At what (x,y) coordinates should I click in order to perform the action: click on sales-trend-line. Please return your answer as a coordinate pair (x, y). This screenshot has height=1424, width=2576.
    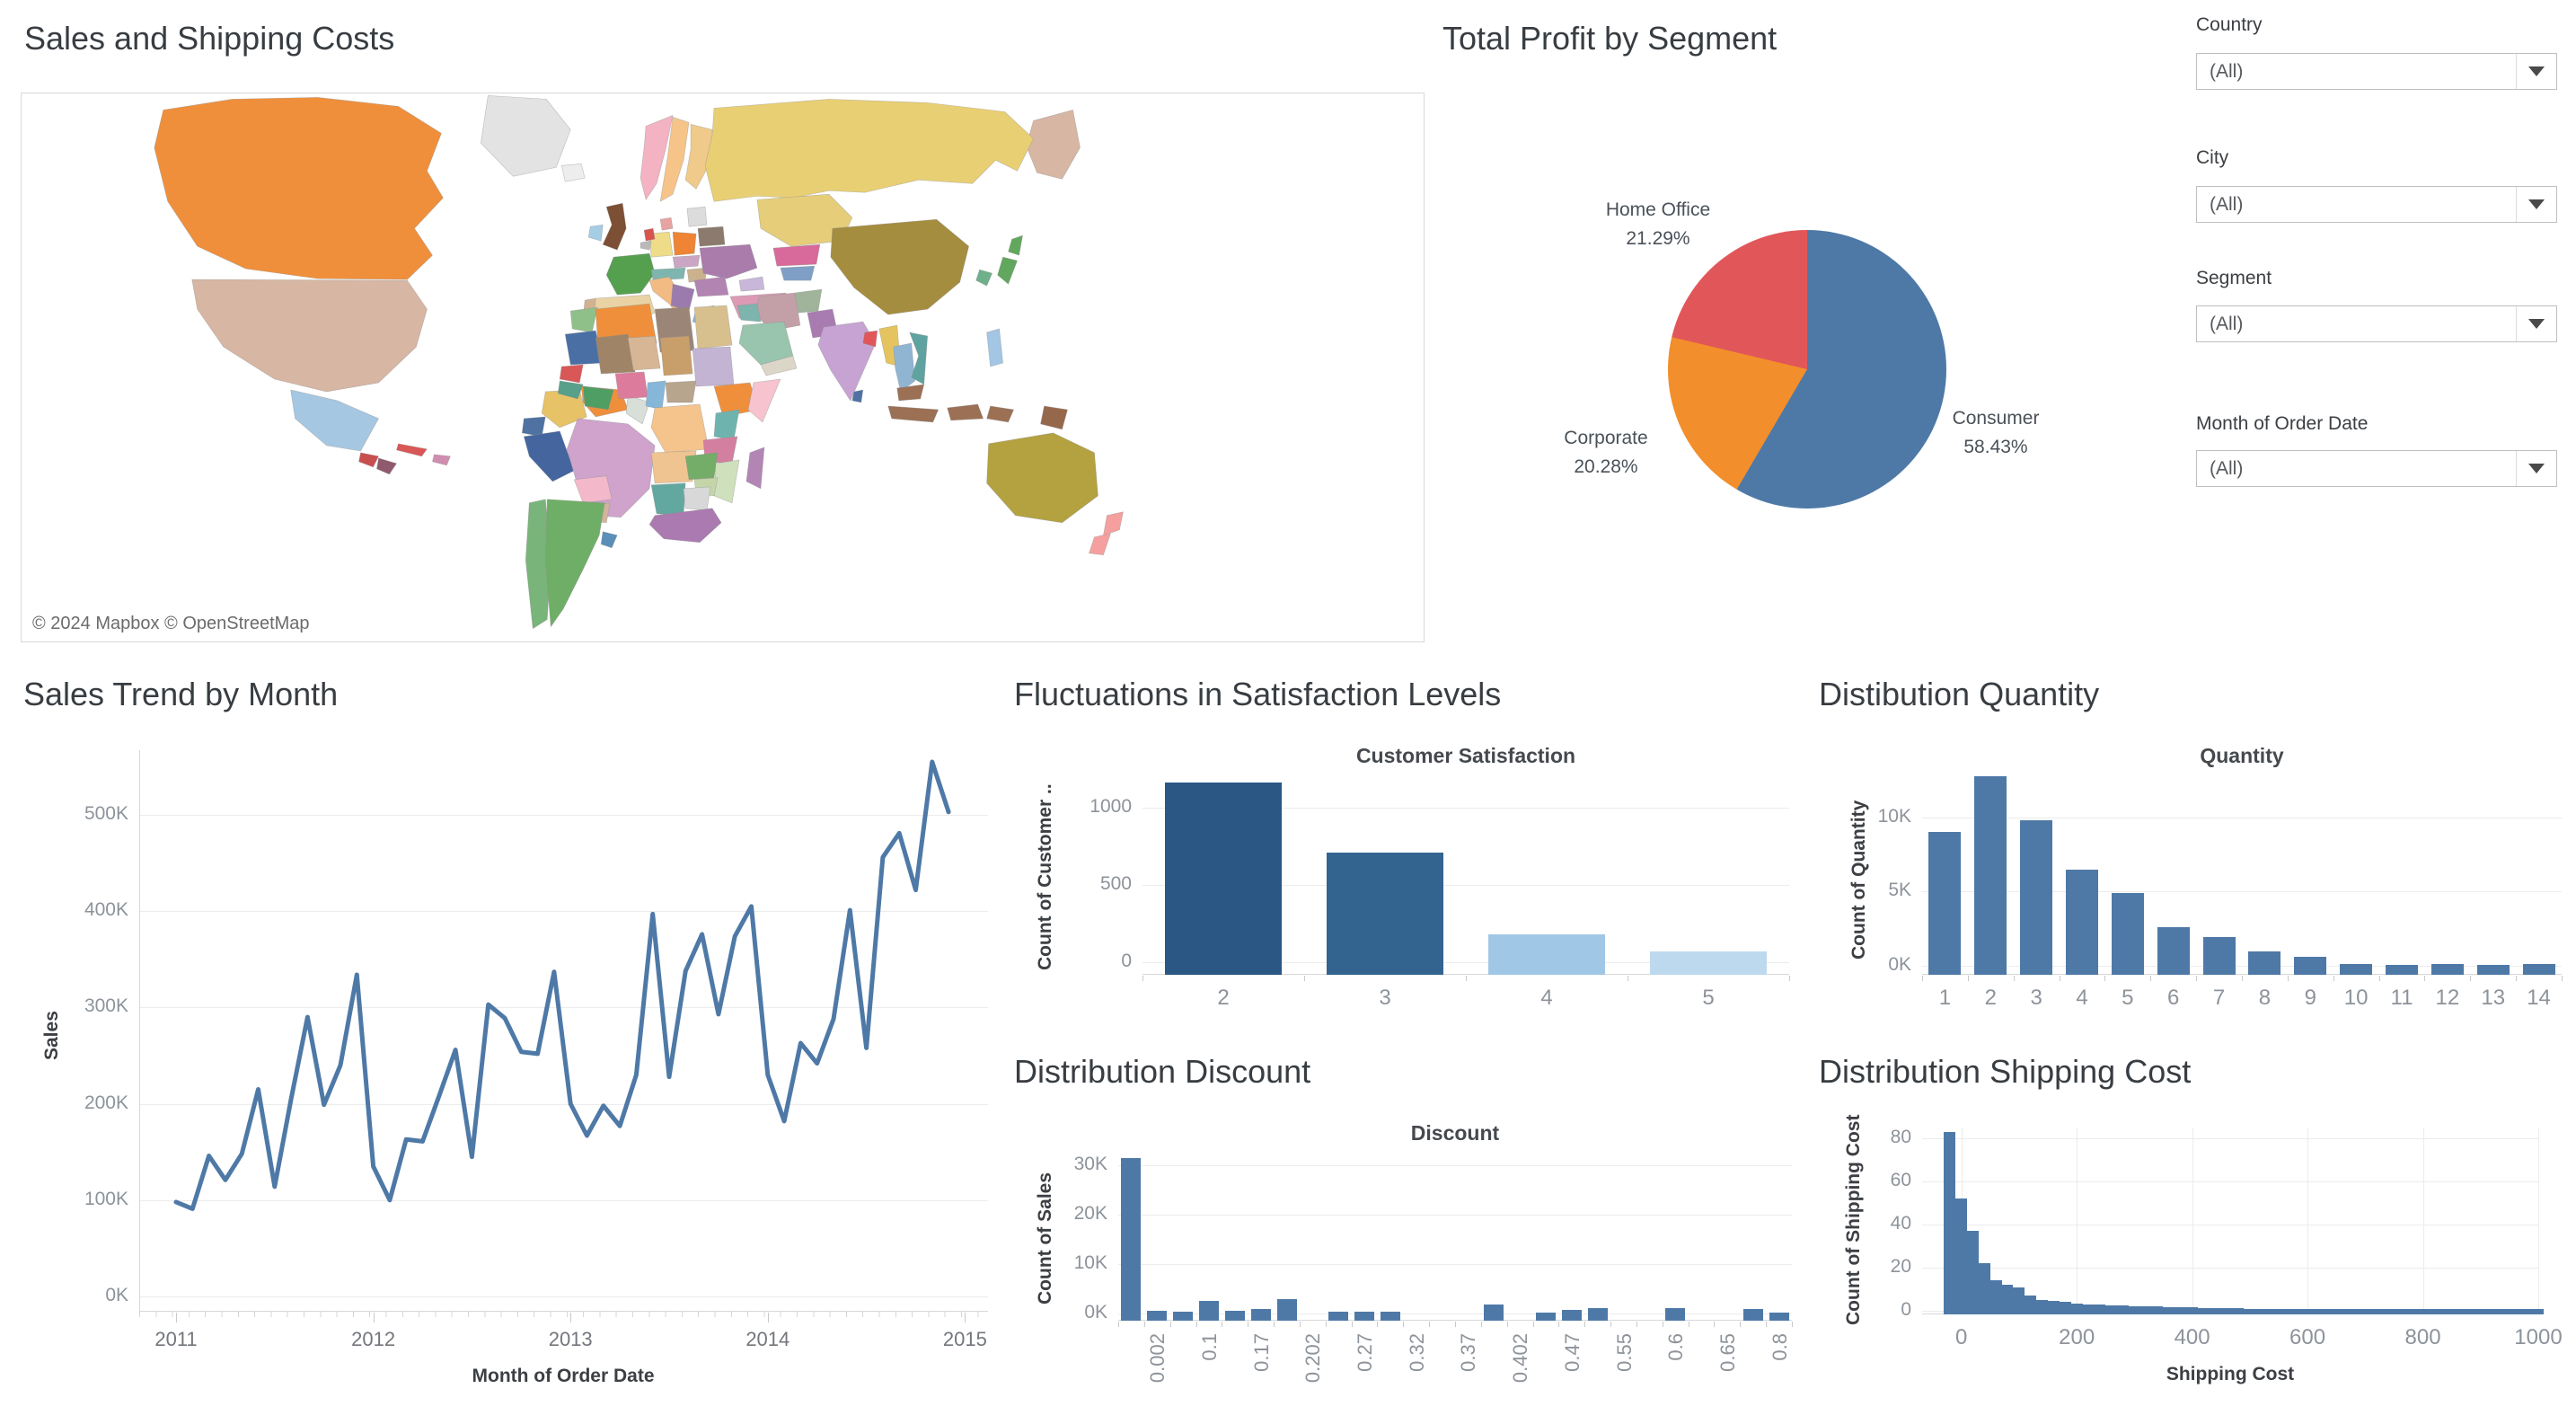
    Looking at the image, I should click on (562, 985).